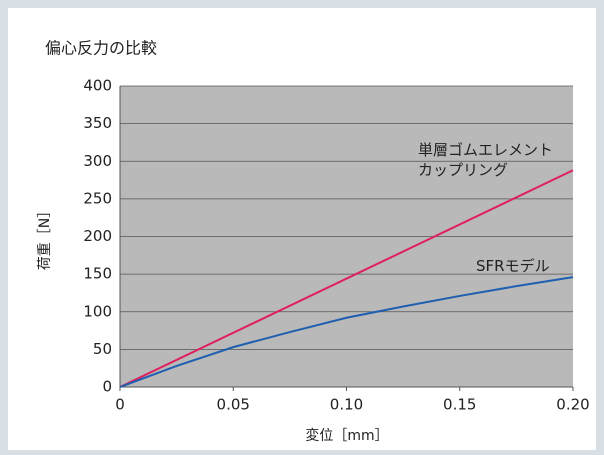  Describe the element at coordinates (97, 198) in the screenshot. I see `y-tick-label: 250` at that location.